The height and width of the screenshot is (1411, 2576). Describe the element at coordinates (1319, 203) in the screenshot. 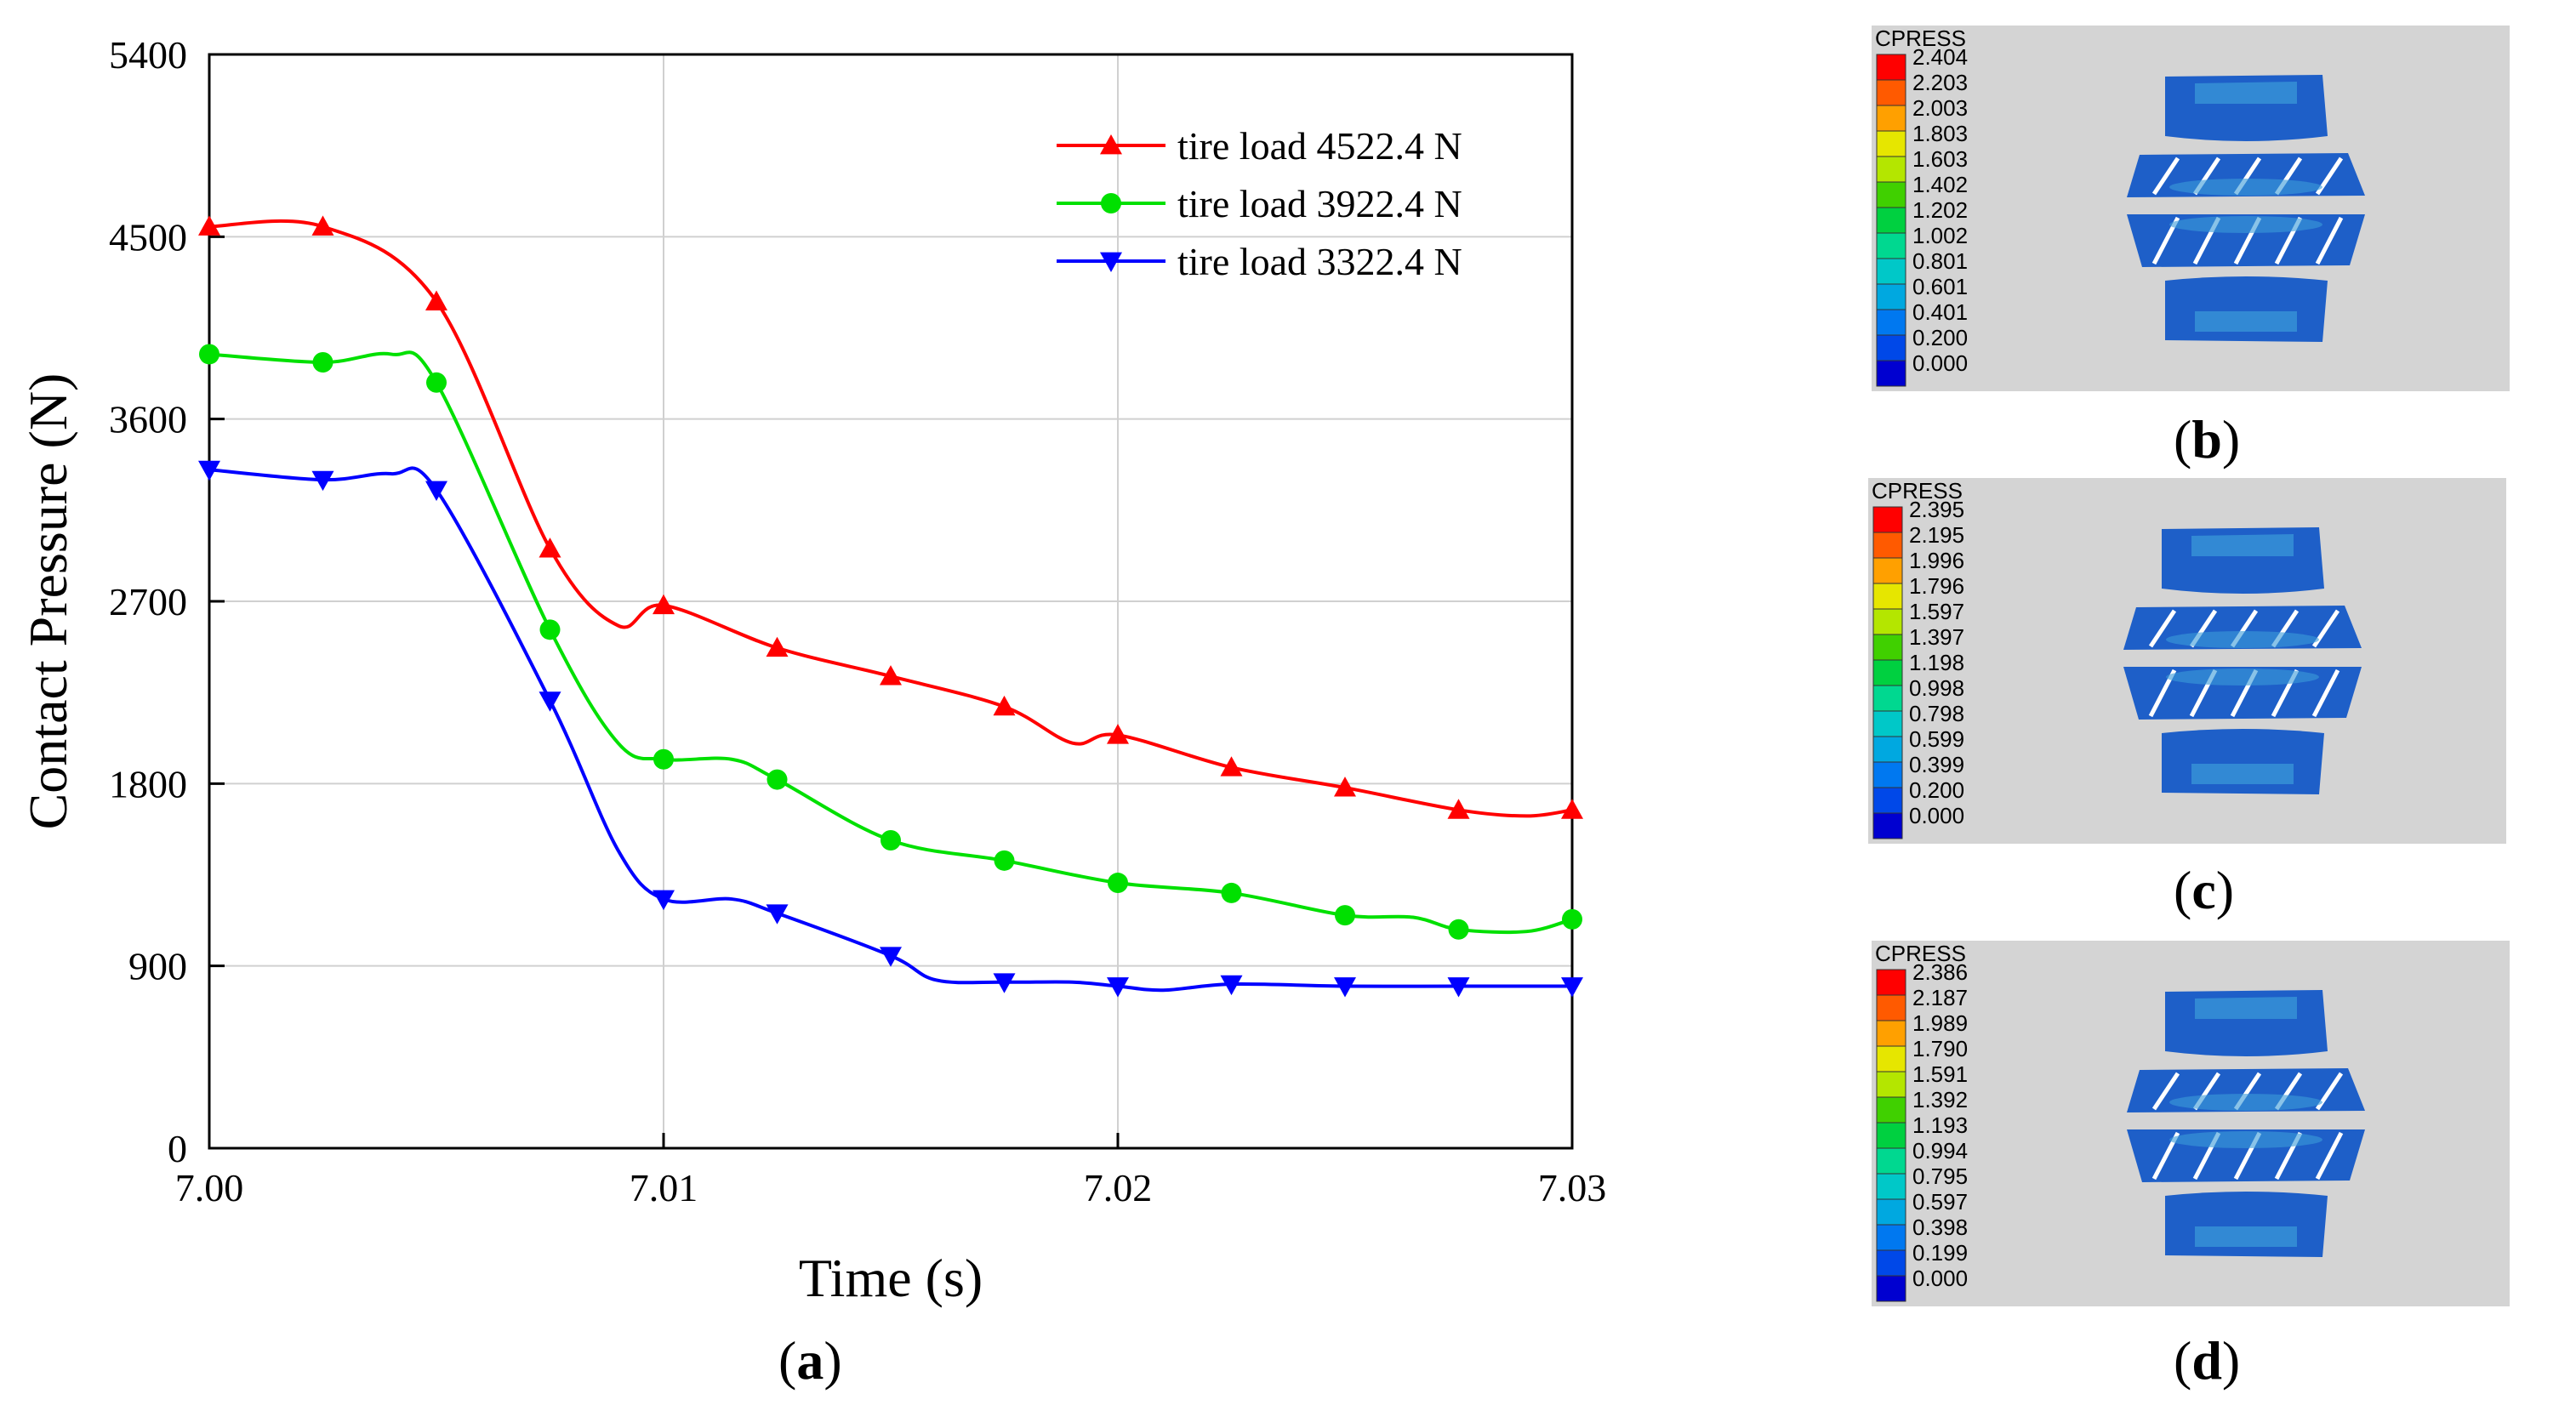

I see `legend-label: tire load 3922.4 N` at that location.